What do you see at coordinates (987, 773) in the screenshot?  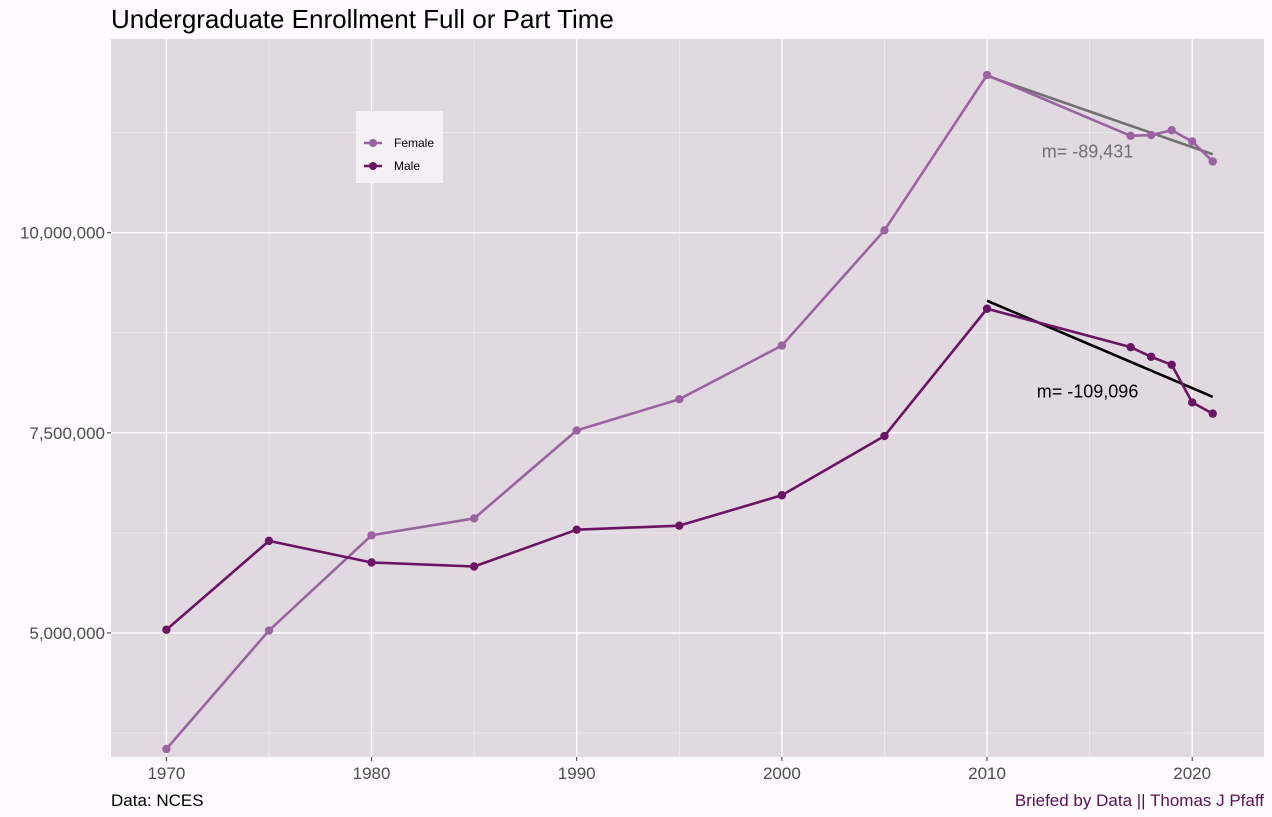 I see `x-tick-label: 2010` at bounding box center [987, 773].